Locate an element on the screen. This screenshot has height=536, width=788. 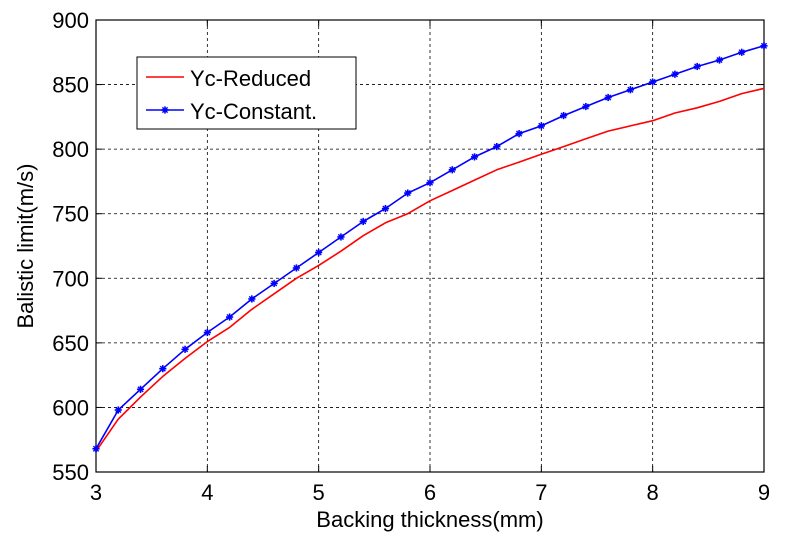
y-tick-label: 550 is located at coordinates (70, 472).